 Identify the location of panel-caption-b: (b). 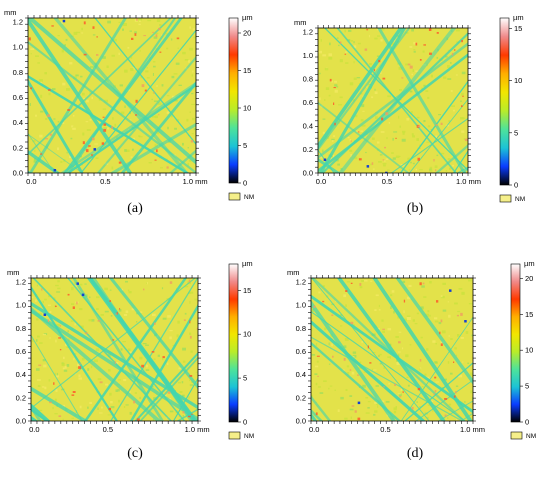
(415, 208).